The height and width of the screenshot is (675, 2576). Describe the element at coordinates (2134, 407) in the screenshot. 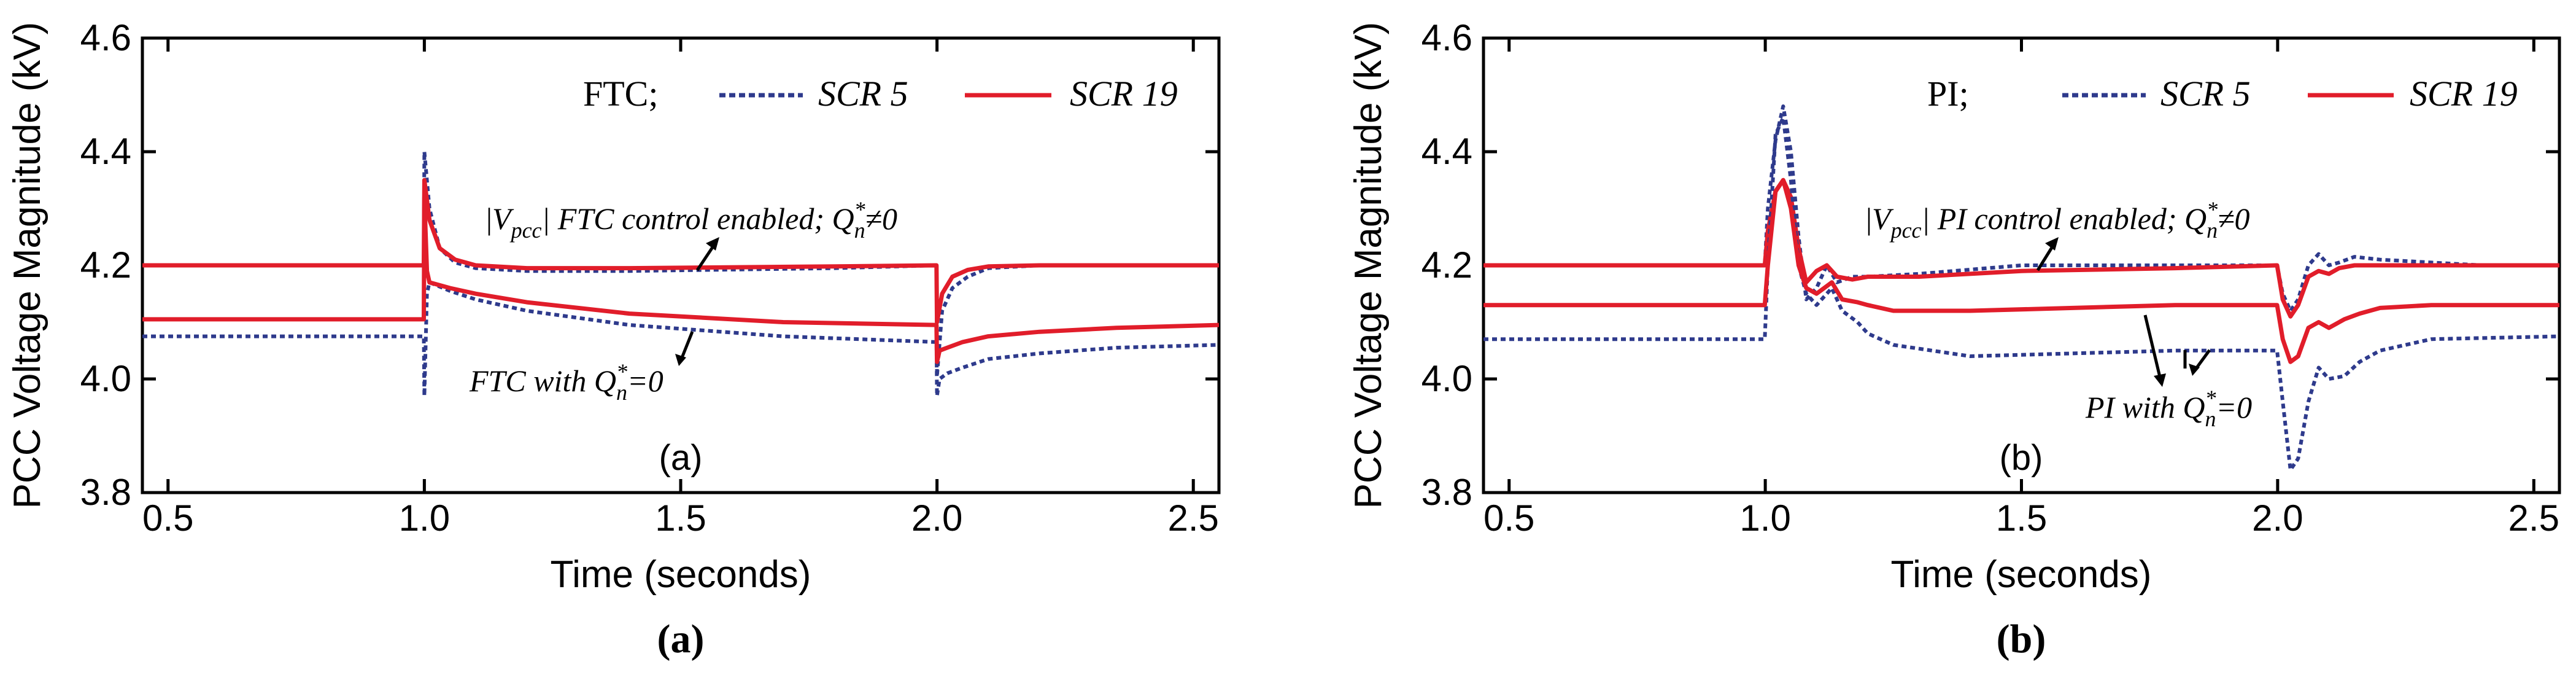

I see `ann-b-lower-pre: PI with` at that location.